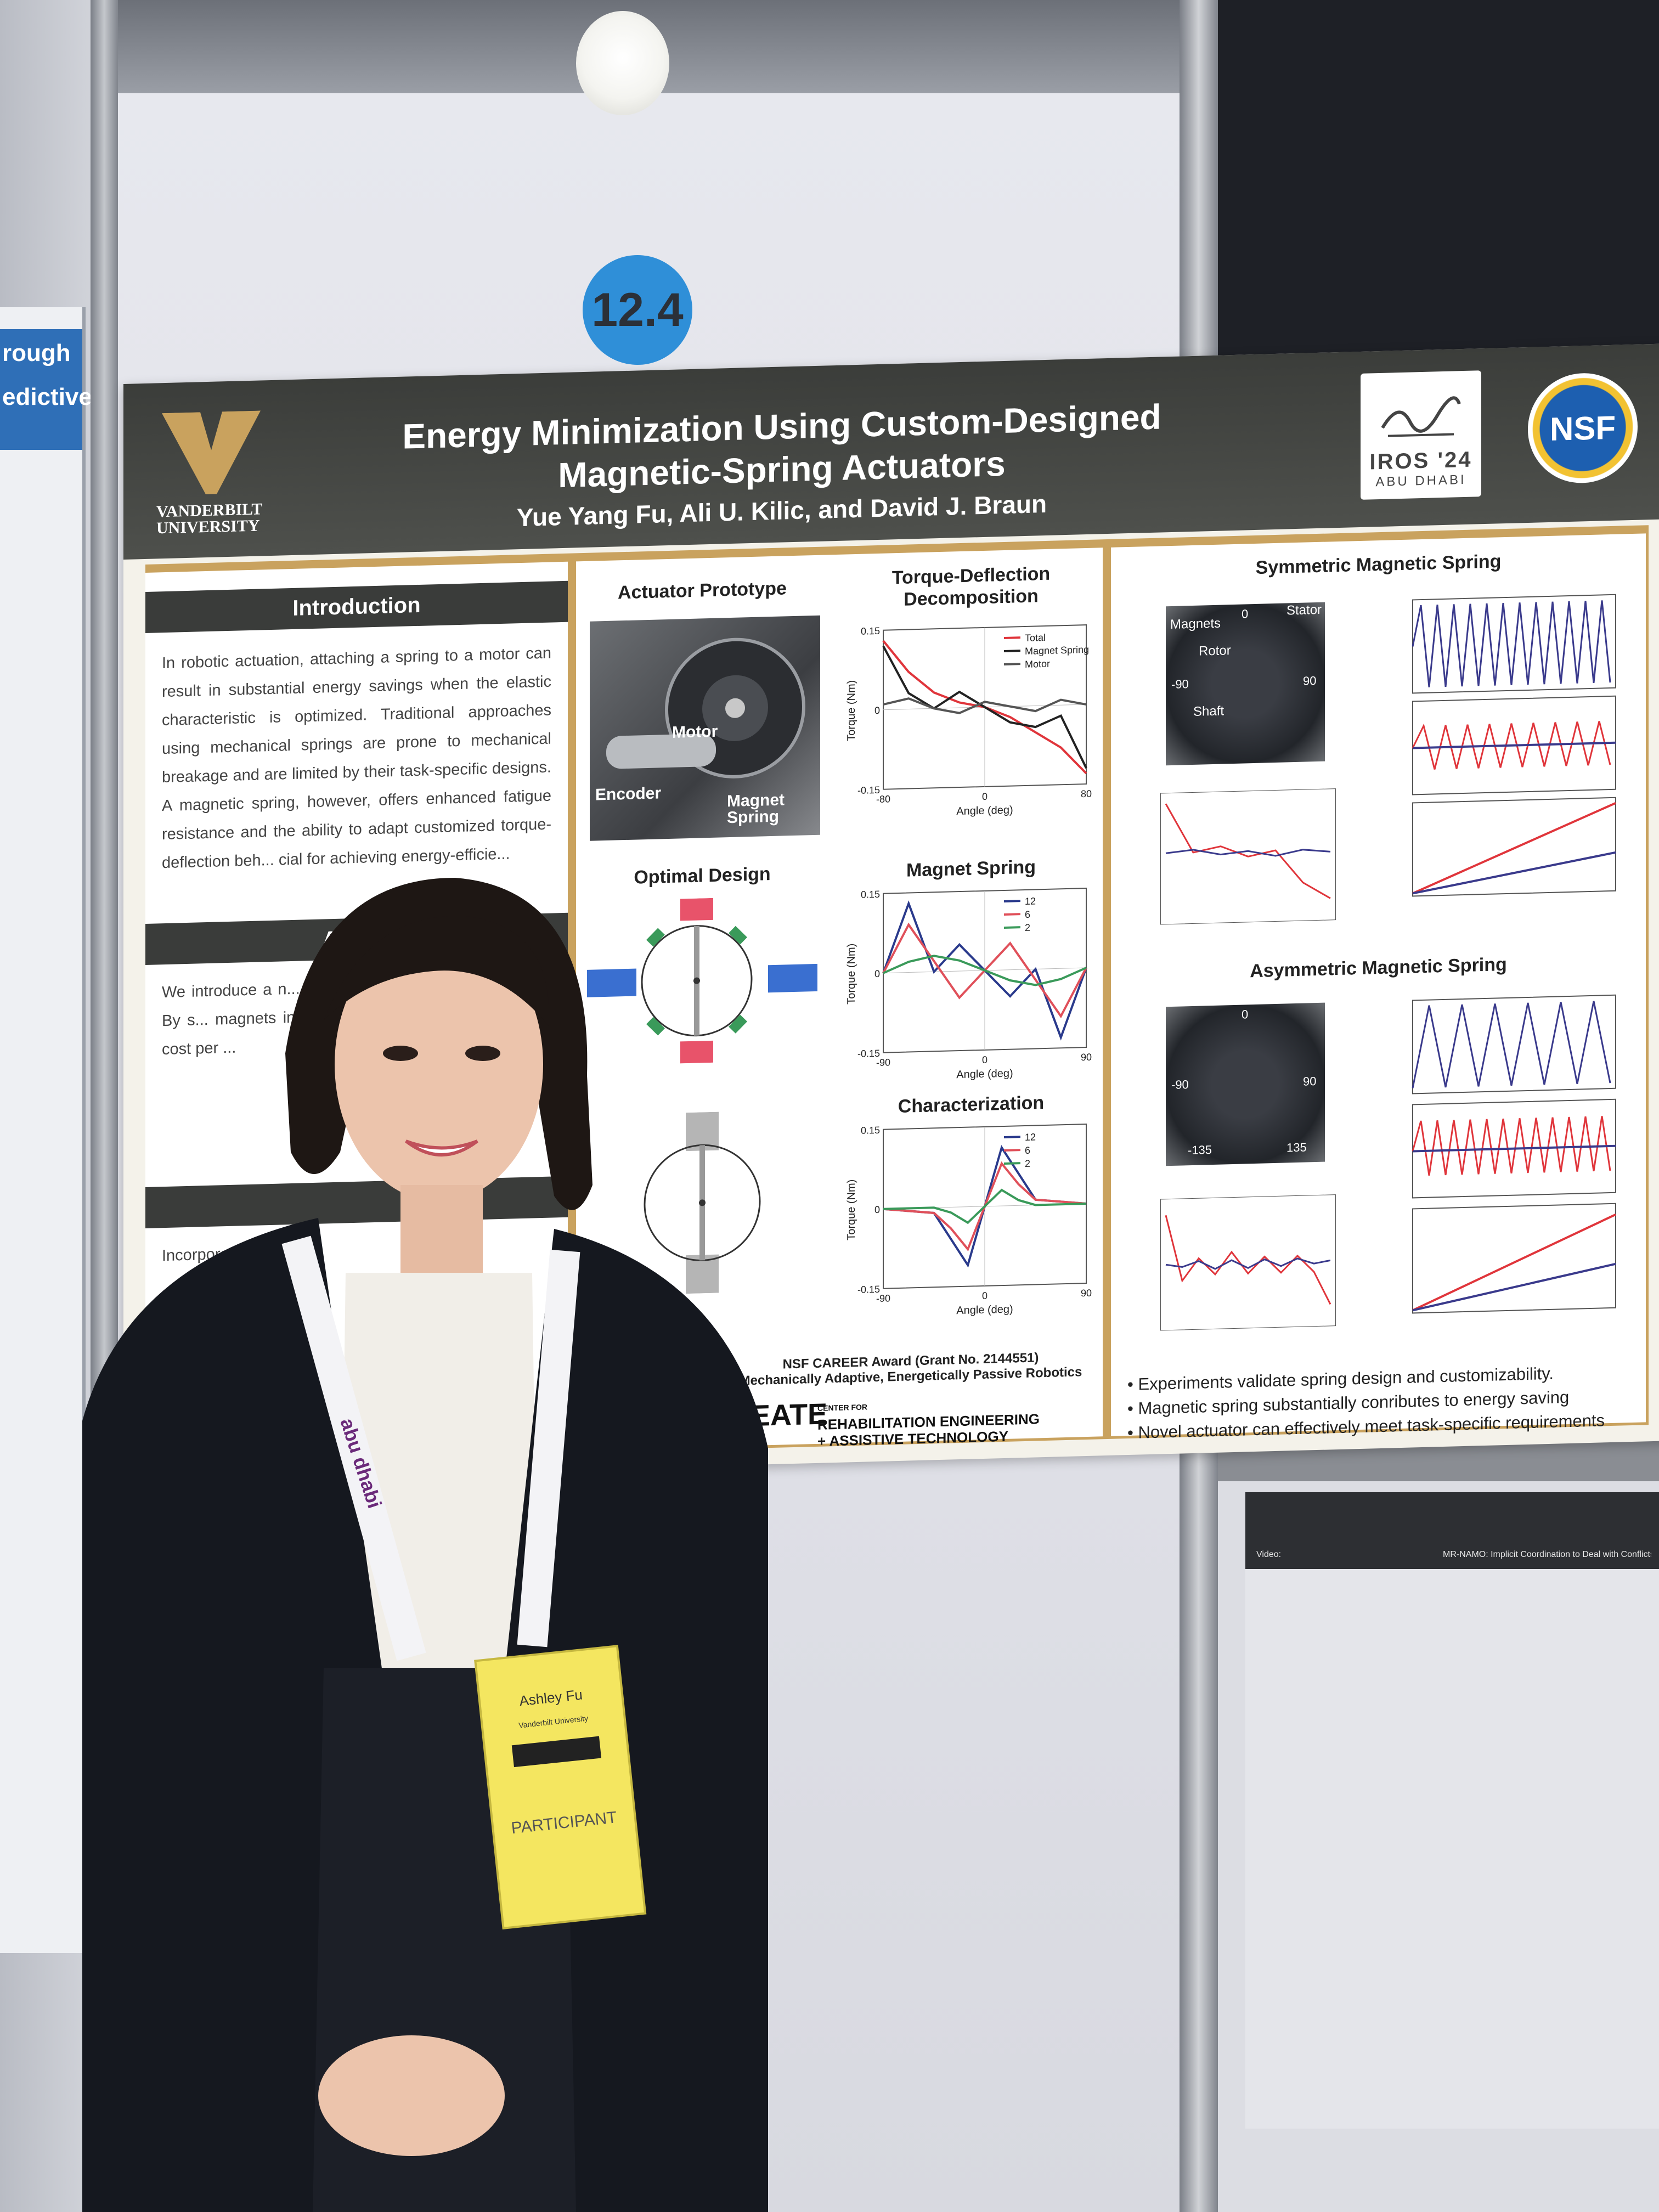 The width and height of the screenshot is (1659, 2212). What do you see at coordinates (548, 1448) in the screenshot?
I see `lanyard-strap-right` at bounding box center [548, 1448].